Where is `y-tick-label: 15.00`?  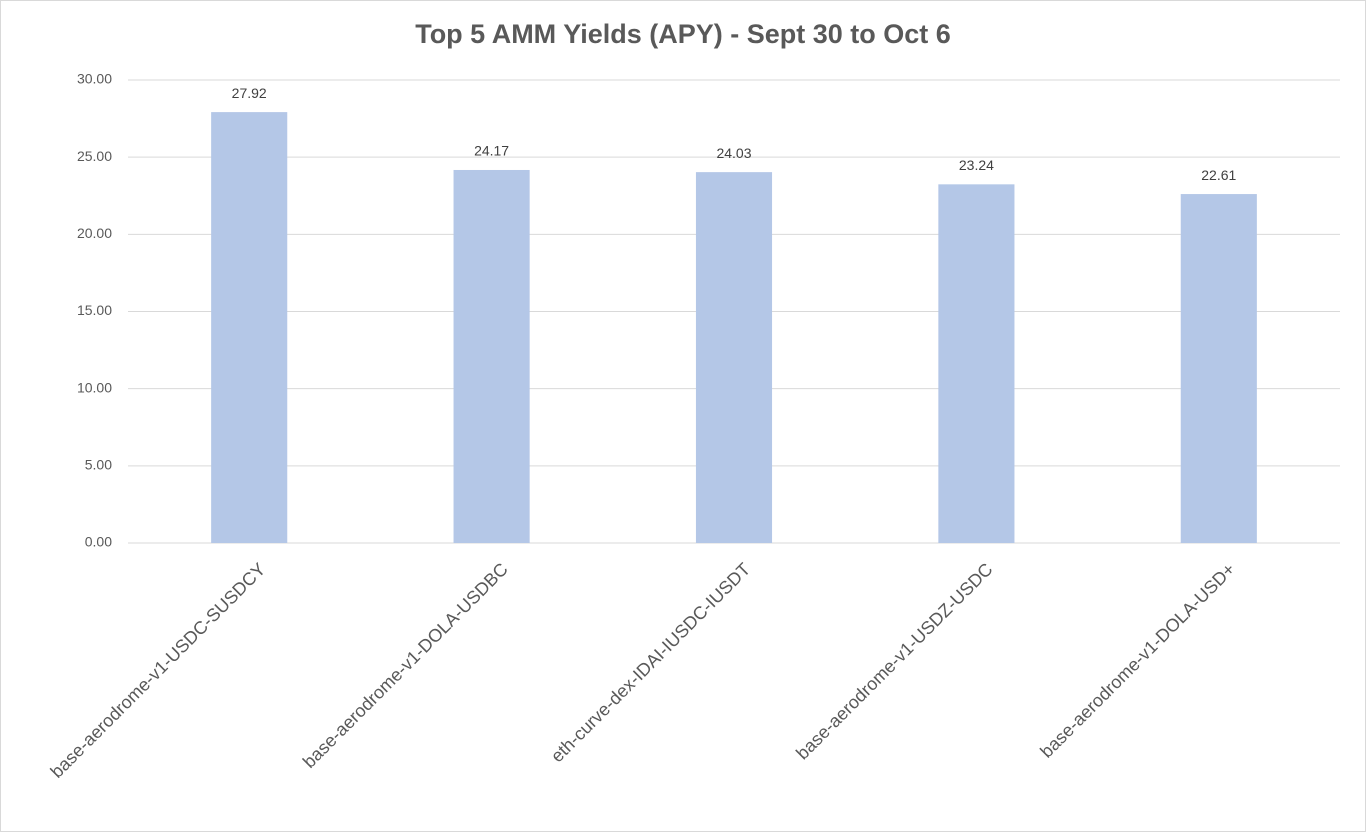 y-tick-label: 15.00 is located at coordinates (94, 310).